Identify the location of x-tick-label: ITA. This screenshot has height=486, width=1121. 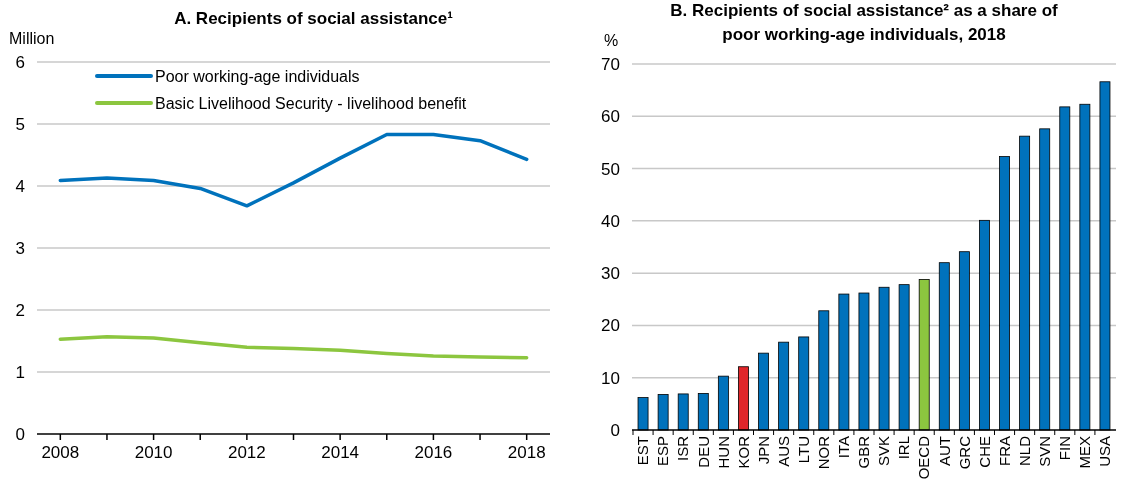
(844, 447).